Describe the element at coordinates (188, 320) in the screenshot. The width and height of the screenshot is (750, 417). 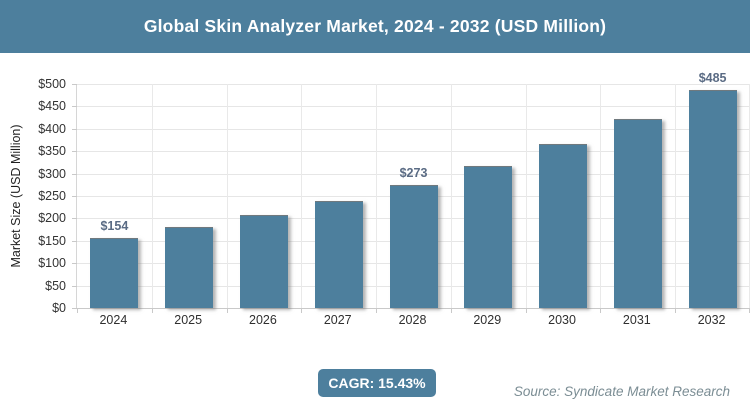
I see `x-axis-tick-label: 2025` at that location.